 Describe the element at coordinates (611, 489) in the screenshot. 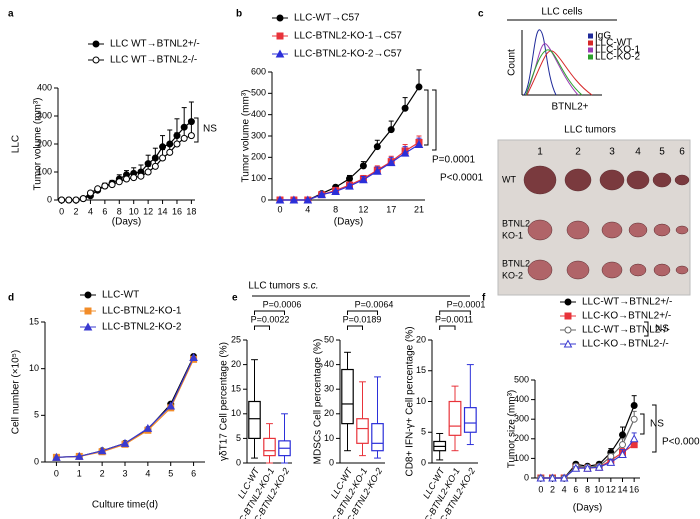

I see `x-tick-label: 12` at that location.